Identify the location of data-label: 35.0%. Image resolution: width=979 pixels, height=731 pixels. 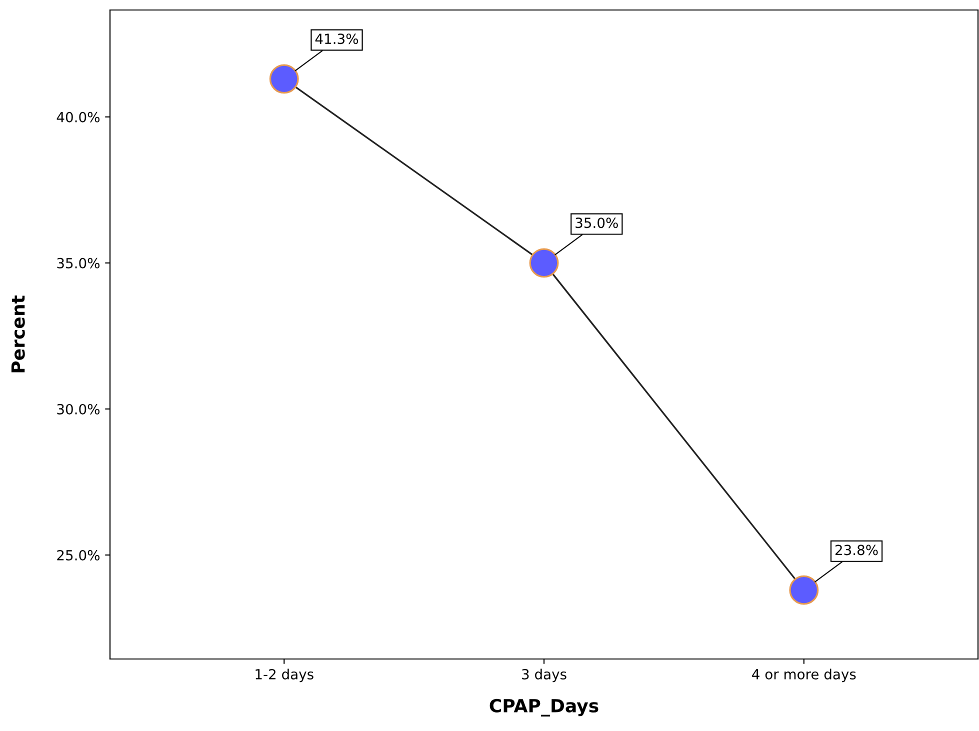
(597, 223).